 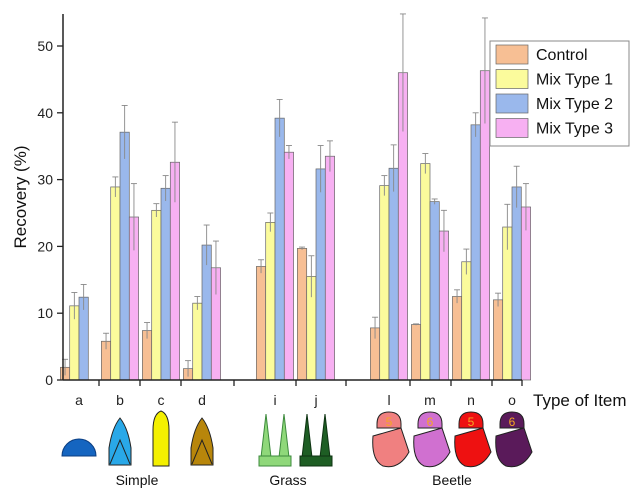 I want to click on x-tick-label: d, so click(x=202, y=400).